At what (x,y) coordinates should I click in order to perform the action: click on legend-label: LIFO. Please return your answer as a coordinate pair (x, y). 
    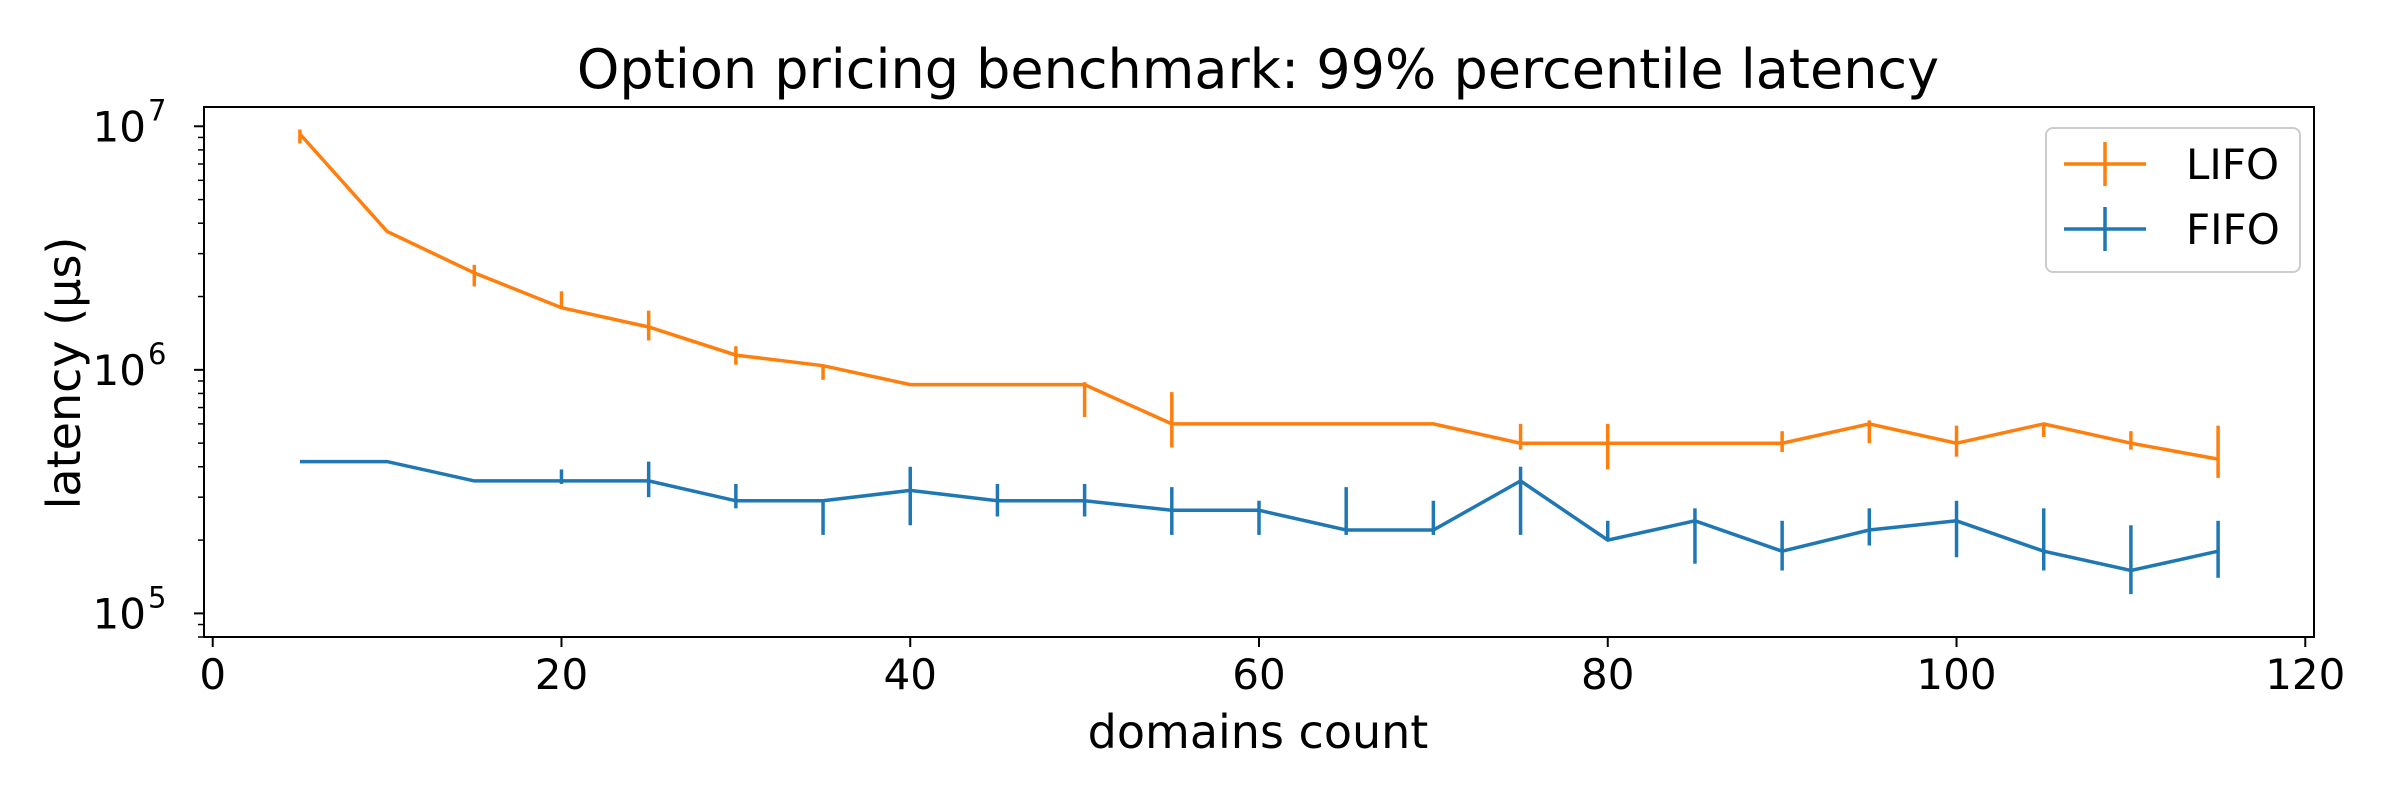
    Looking at the image, I should click on (2232, 164).